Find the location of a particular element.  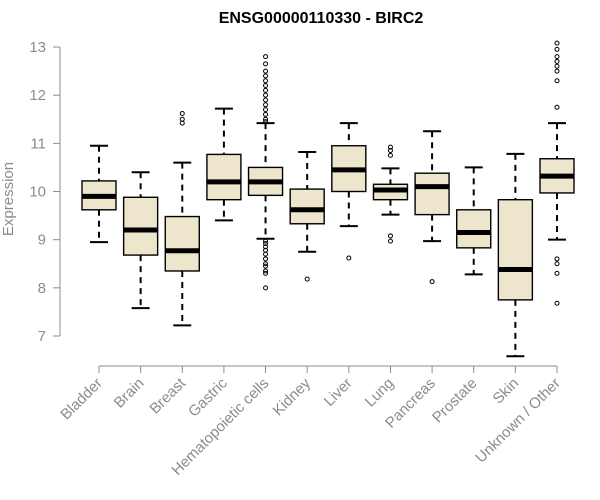

x-tick-label: Kidney is located at coordinates (292, 396).